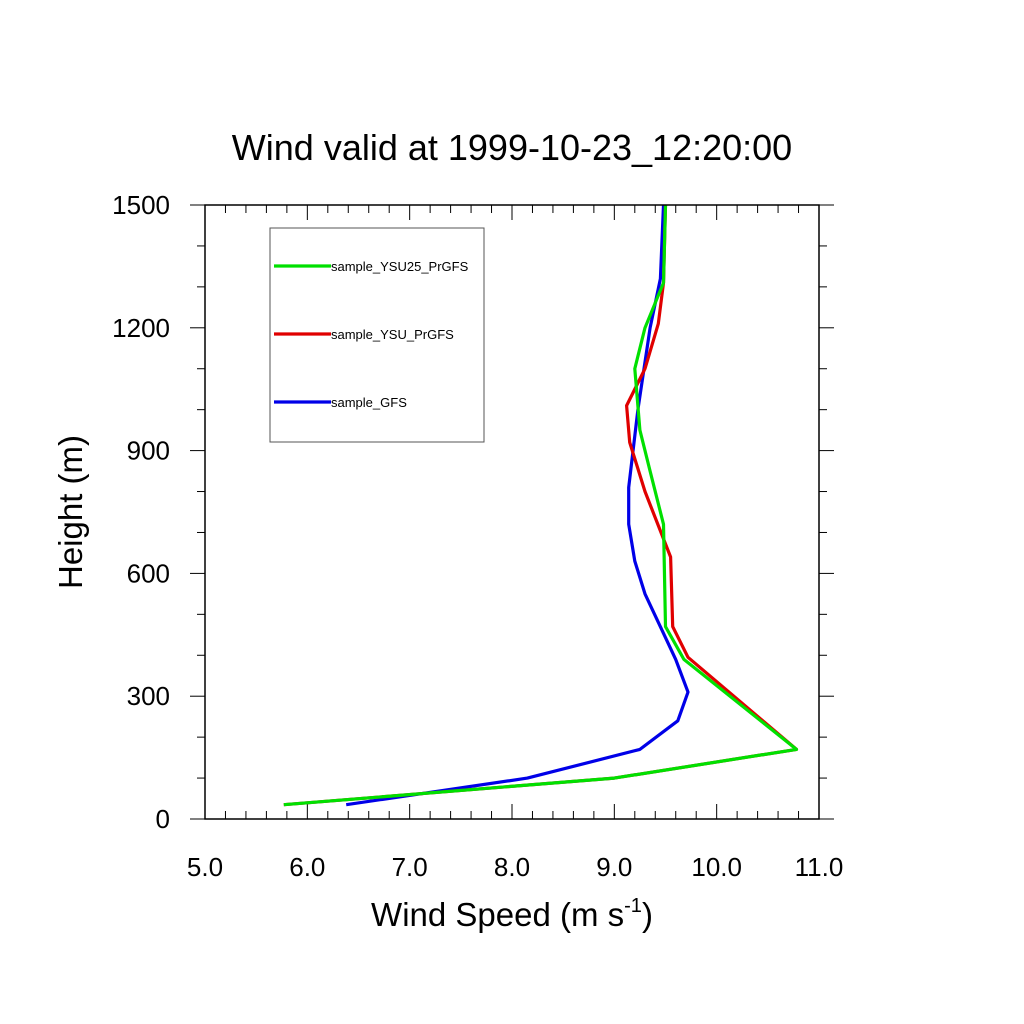 The image size is (1024, 1024). What do you see at coordinates (141, 205) in the screenshot?
I see `y-tick-label: 1500` at bounding box center [141, 205].